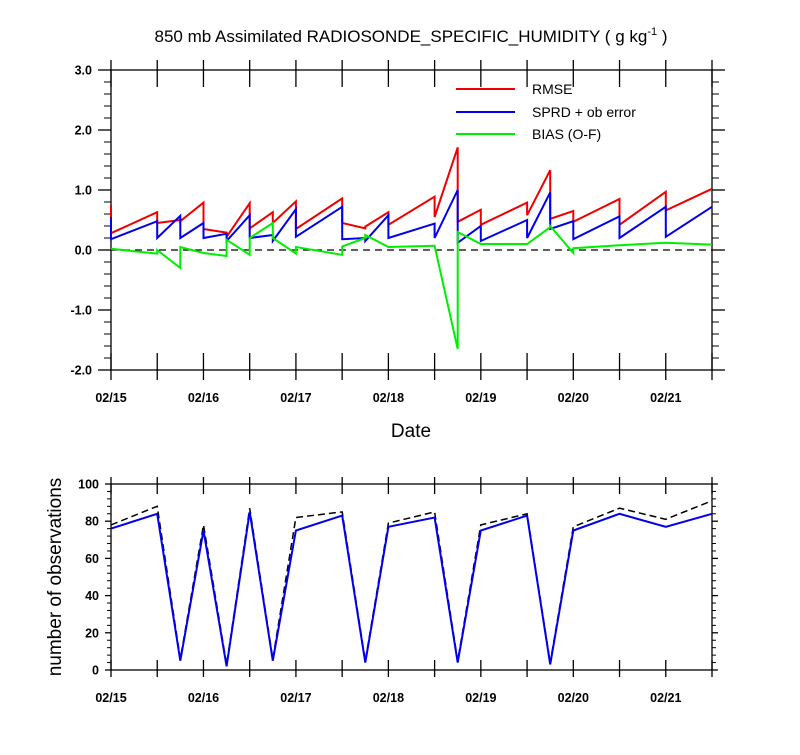 This screenshot has width=800, height=755. What do you see at coordinates (95, 671) in the screenshot?
I see `y-tick-label: 0` at bounding box center [95, 671].